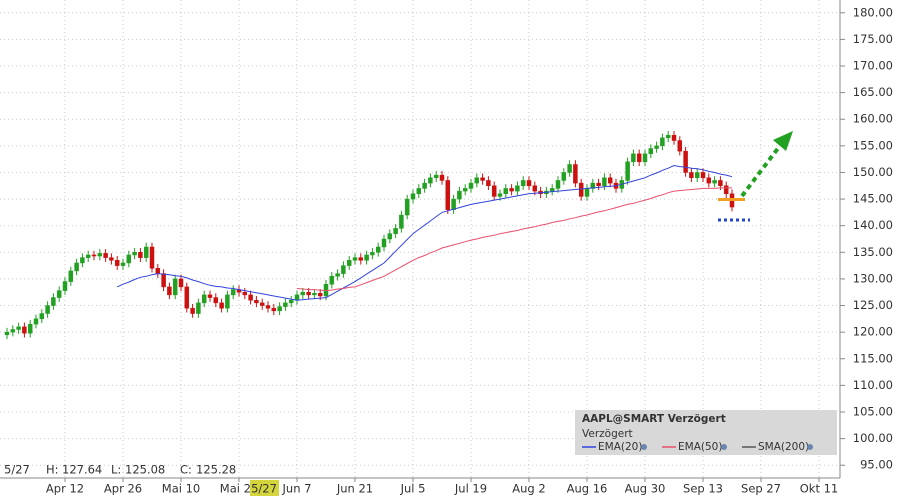  What do you see at coordinates (873, 332) in the screenshot?
I see `y-tick-label: 120.00` at bounding box center [873, 332].